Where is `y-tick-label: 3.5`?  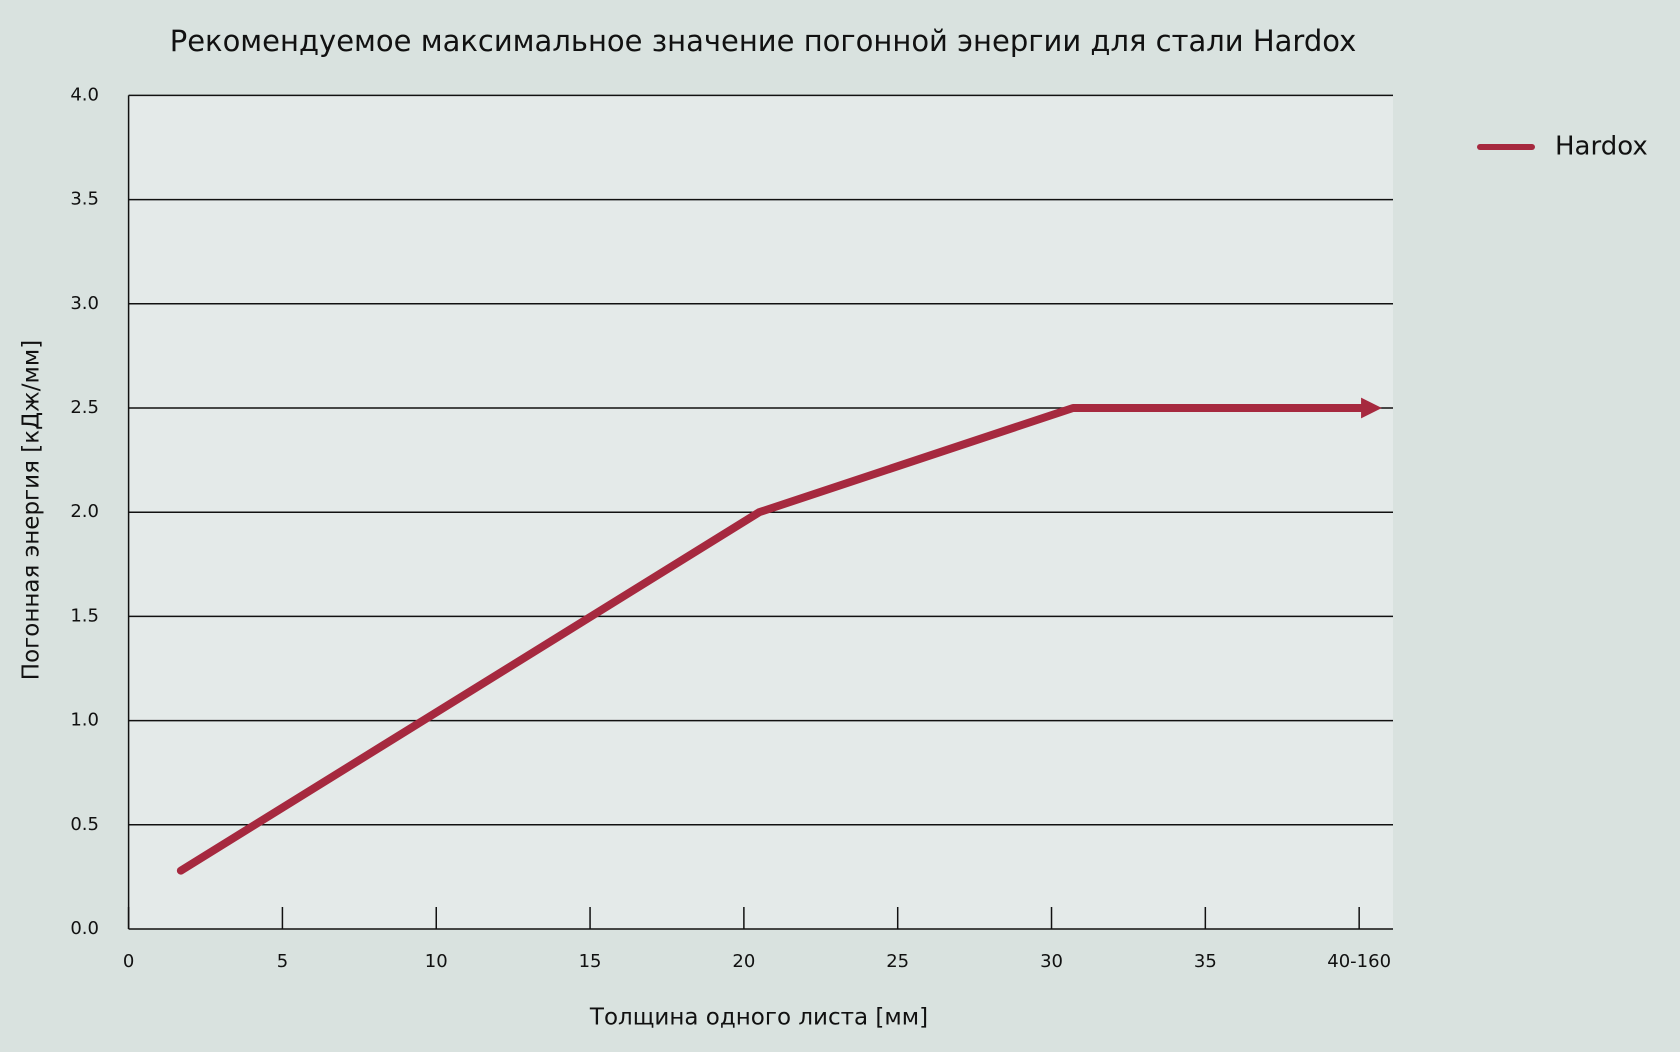
y-tick-label: 3.5 is located at coordinates (84, 199).